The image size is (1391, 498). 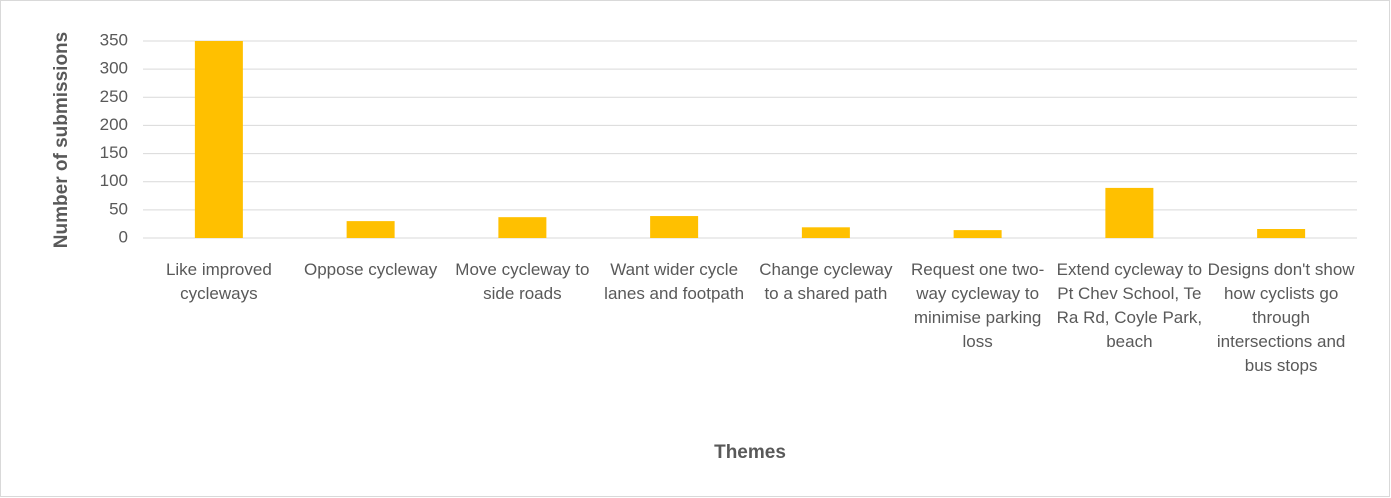 I want to click on y-tick-label: 150, so click(x=114, y=152).